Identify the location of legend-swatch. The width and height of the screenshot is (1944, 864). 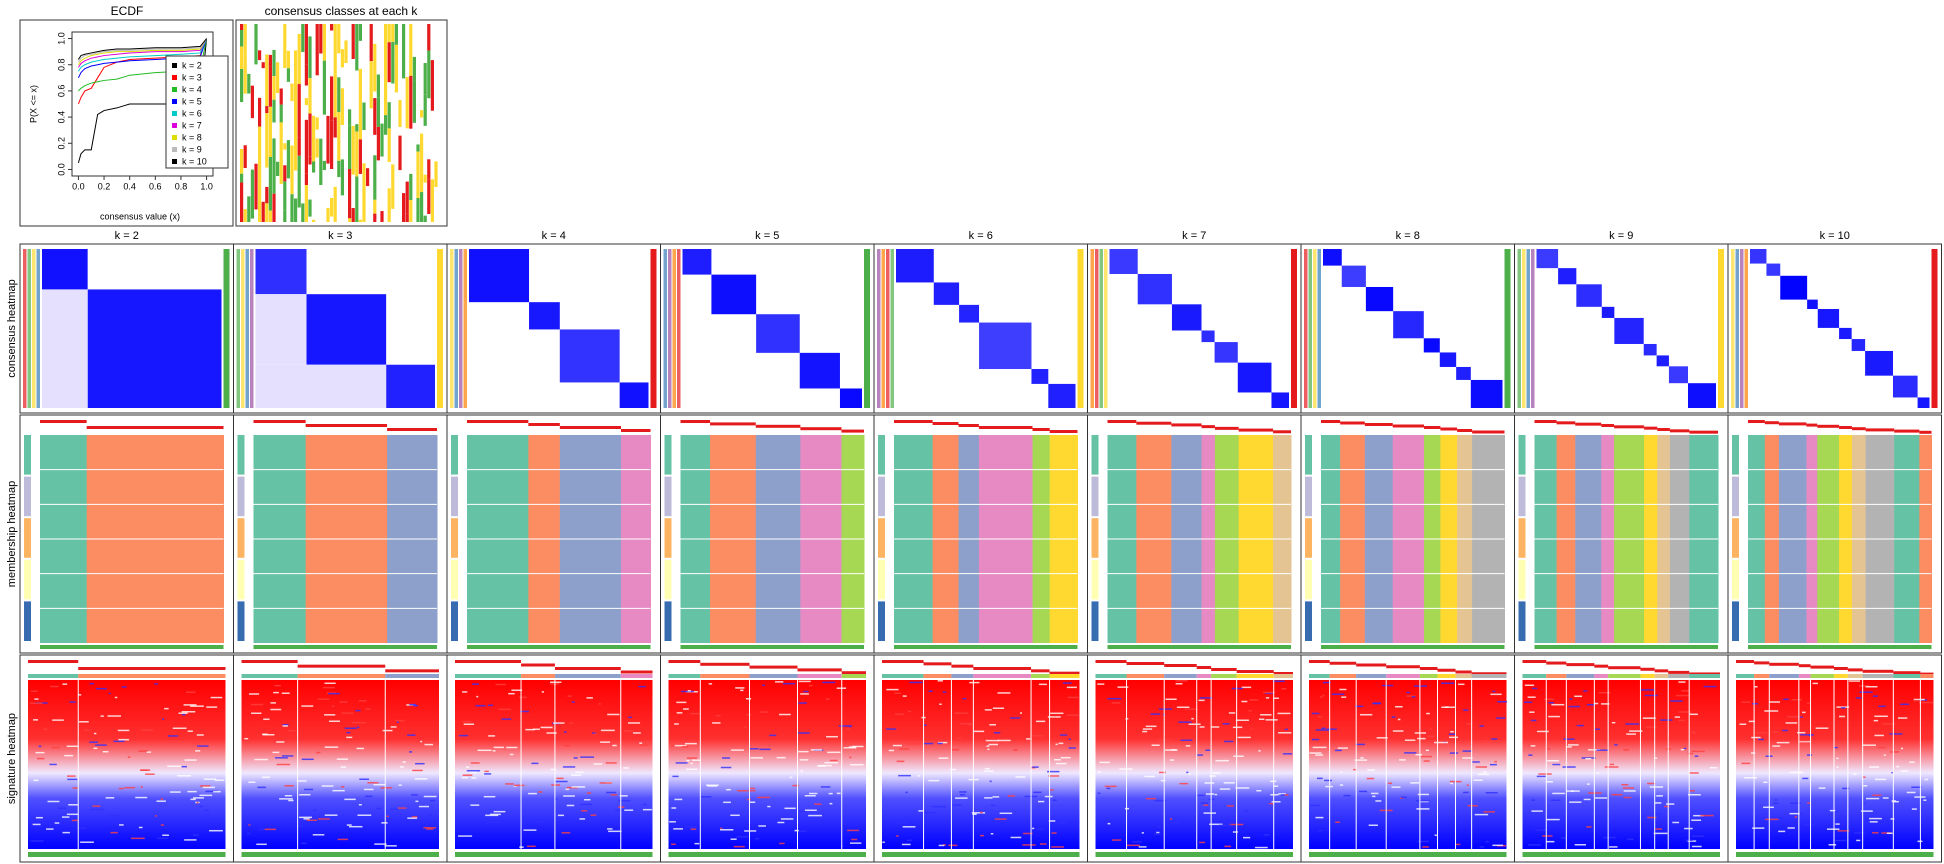
(174, 101).